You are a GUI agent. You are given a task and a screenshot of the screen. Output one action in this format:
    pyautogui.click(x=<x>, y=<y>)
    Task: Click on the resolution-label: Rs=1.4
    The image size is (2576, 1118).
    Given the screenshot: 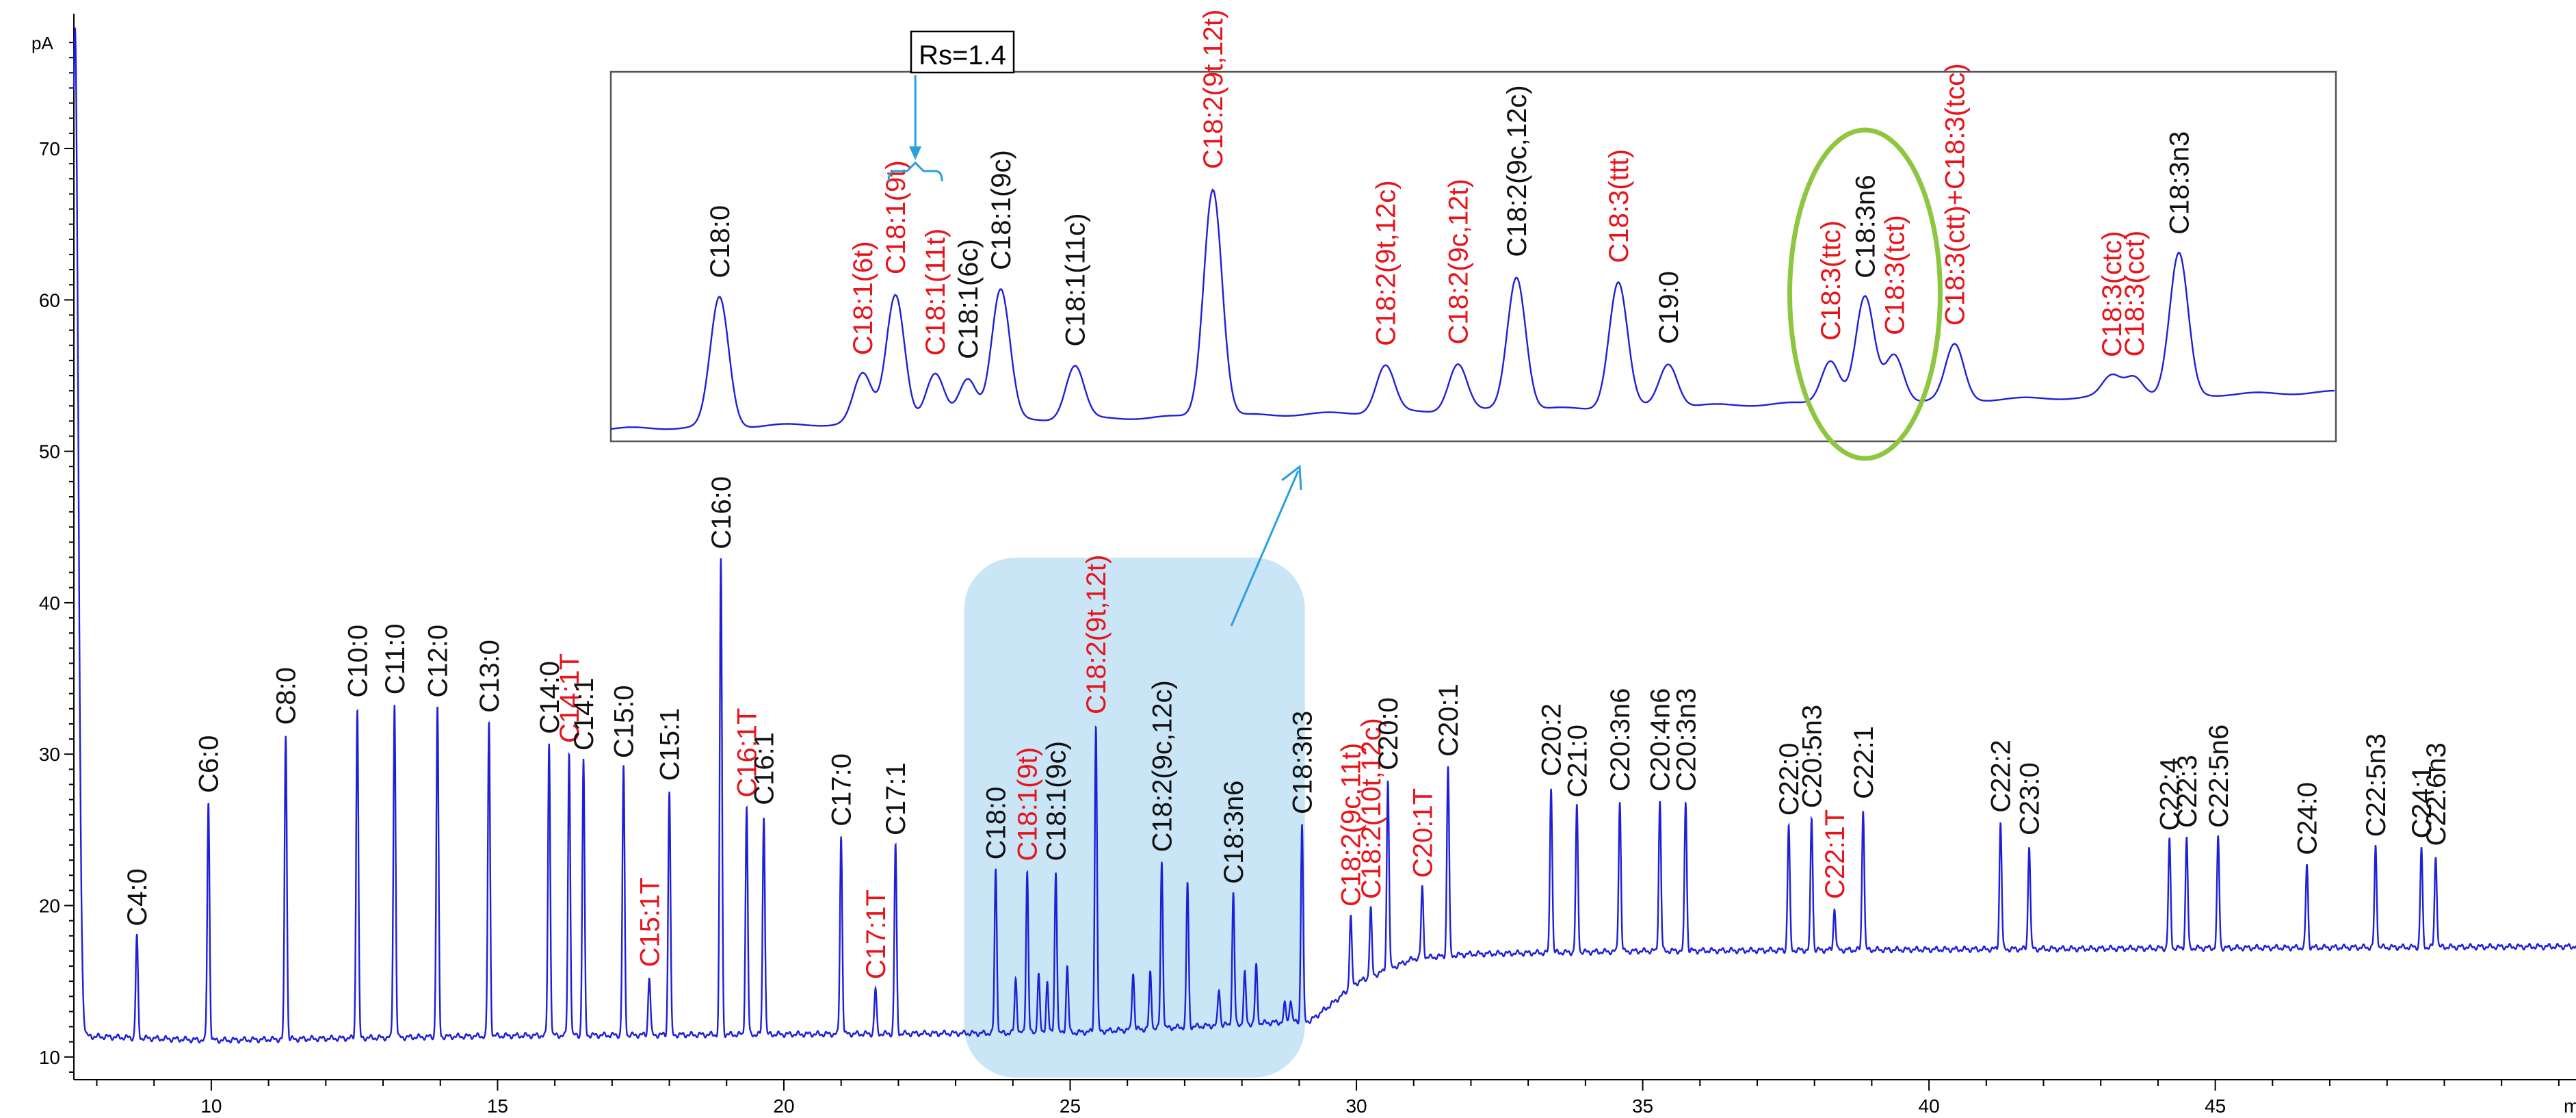 What is the action you would take?
    pyautogui.click(x=962, y=55)
    